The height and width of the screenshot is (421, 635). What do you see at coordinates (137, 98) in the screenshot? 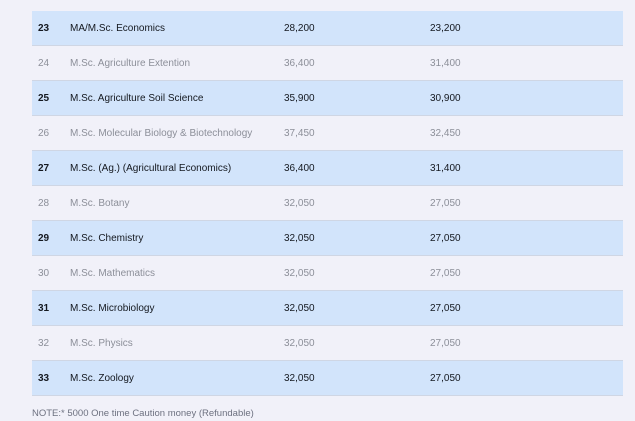
I see `course-name: M.Sc. Agriculture Soil Science` at bounding box center [137, 98].